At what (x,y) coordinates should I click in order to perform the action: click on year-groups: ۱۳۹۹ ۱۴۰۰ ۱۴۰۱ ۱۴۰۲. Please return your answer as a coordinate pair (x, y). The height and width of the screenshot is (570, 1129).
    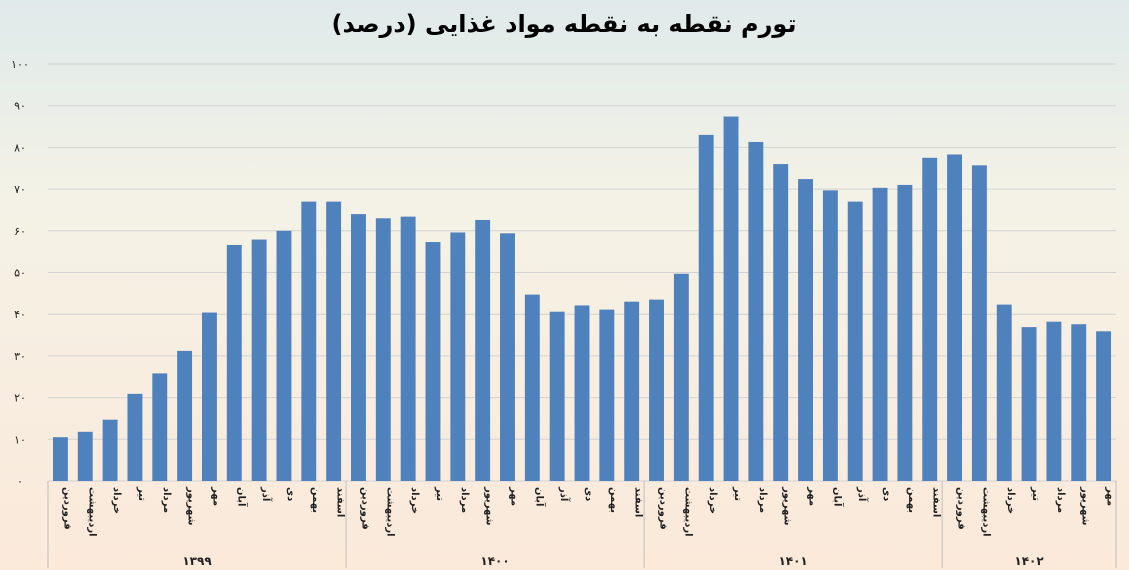
    Looking at the image, I should click on (613, 561).